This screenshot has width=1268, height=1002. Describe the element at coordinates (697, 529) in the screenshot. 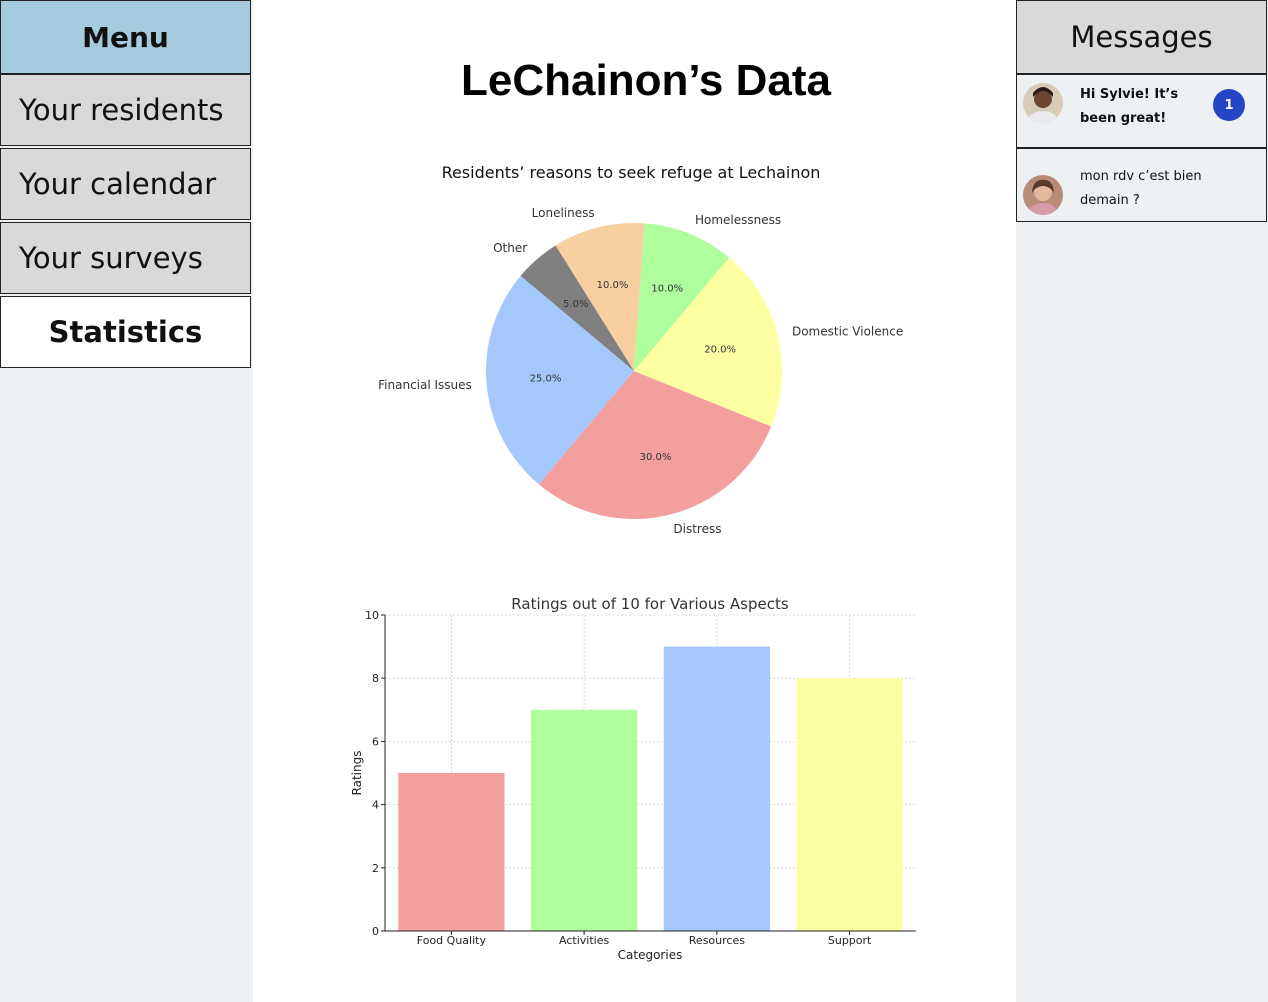

I see `pie-category-label: Distress` at that location.